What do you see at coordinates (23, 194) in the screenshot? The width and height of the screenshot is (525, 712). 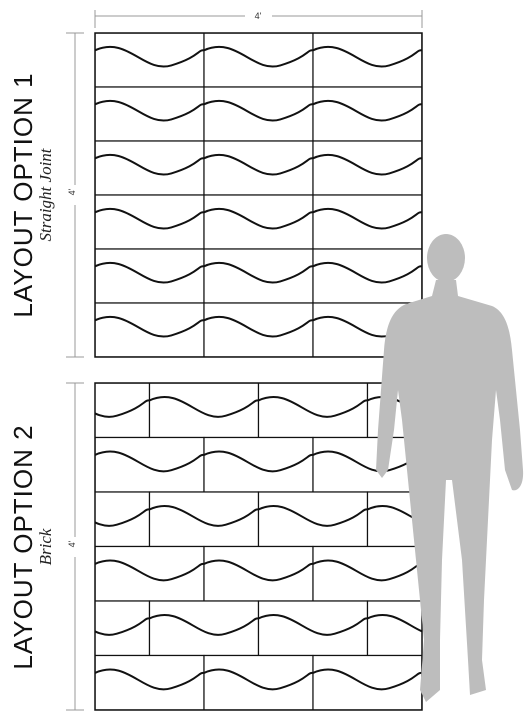 I see `layout-title: LAYOUT OPTION 1` at bounding box center [23, 194].